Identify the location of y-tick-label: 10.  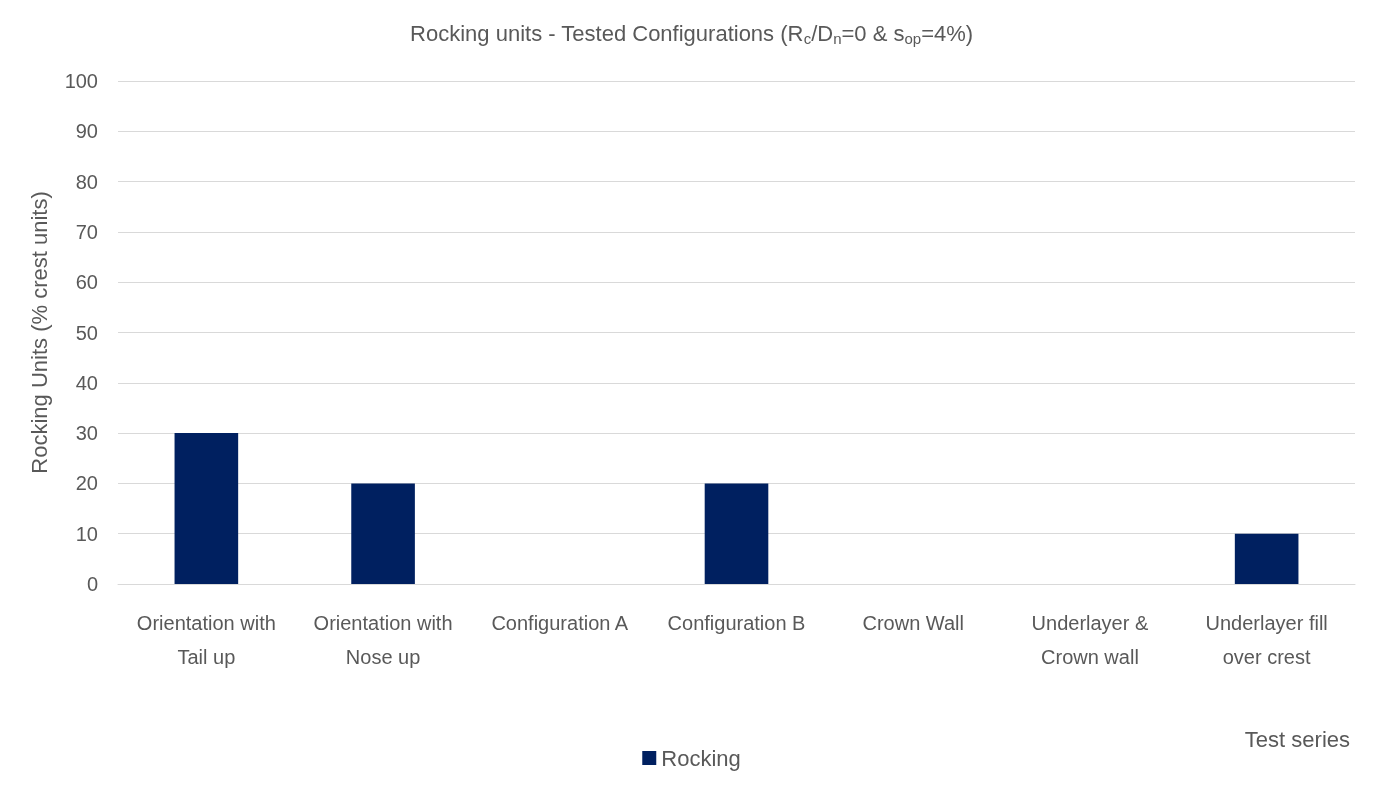
(86, 533).